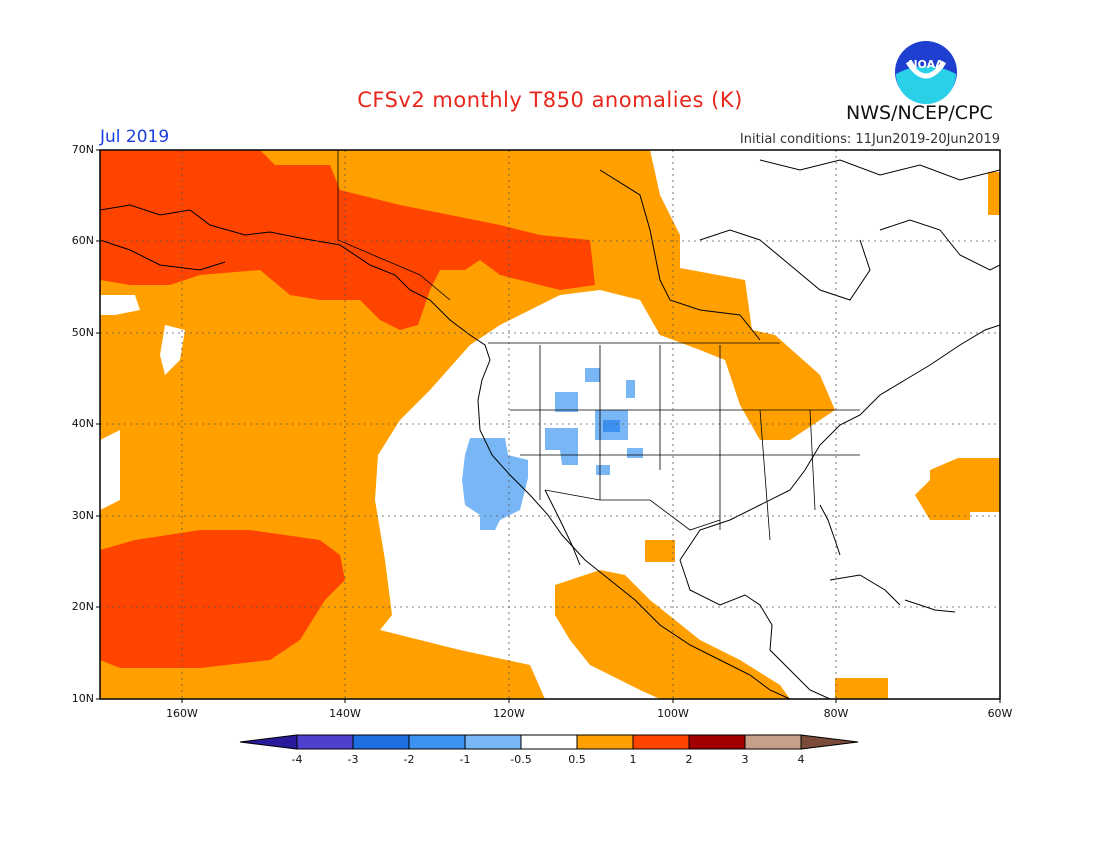  What do you see at coordinates (550, 100) in the screenshot?
I see `map-title: CFSv2 monthly T850 anomalies (K)` at bounding box center [550, 100].